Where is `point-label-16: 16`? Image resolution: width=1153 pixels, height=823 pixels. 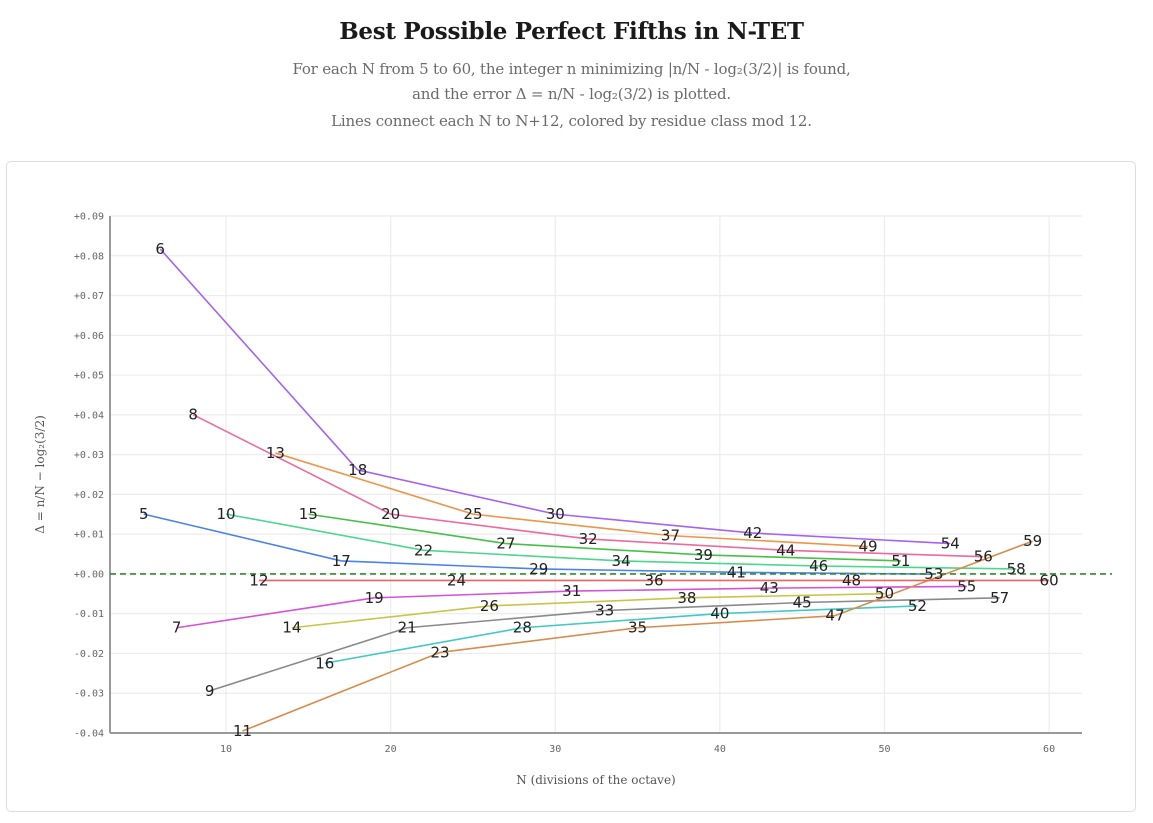
point-label-16: 16 is located at coordinates (324, 663).